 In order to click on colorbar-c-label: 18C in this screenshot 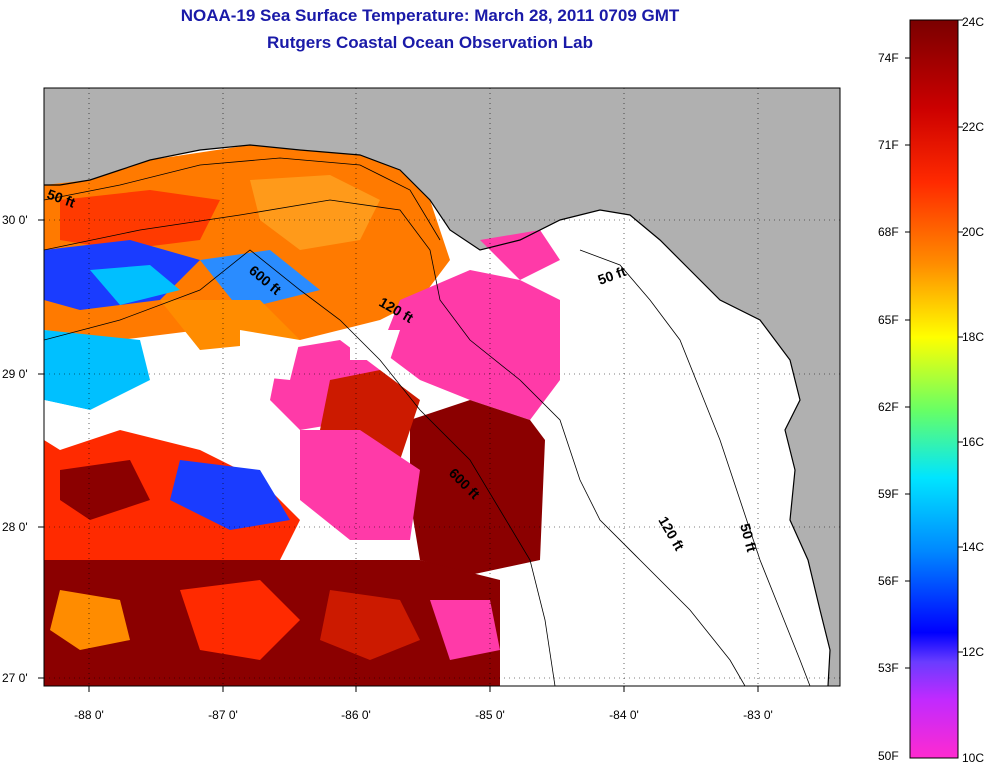, I will do `click(973, 337)`.